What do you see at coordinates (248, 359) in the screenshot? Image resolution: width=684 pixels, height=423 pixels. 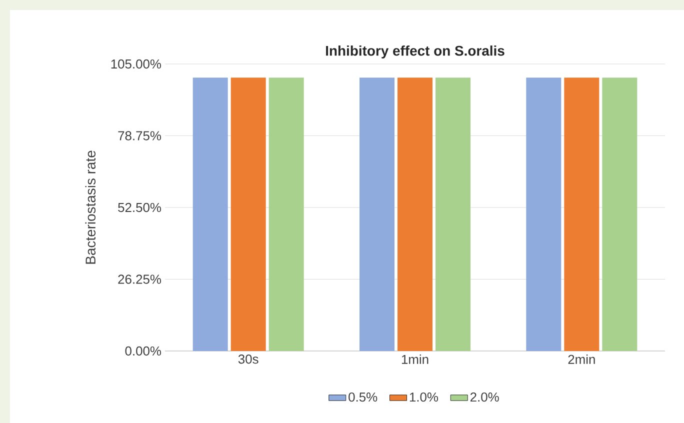 I see `x-tick-label: 30s` at bounding box center [248, 359].